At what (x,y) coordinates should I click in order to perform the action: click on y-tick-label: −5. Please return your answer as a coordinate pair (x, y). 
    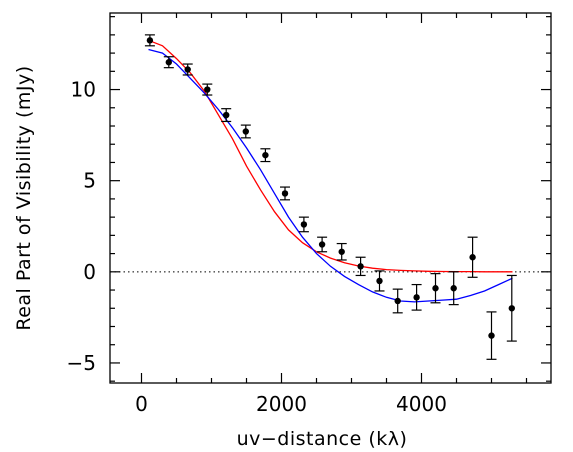
    Looking at the image, I should click on (81, 363).